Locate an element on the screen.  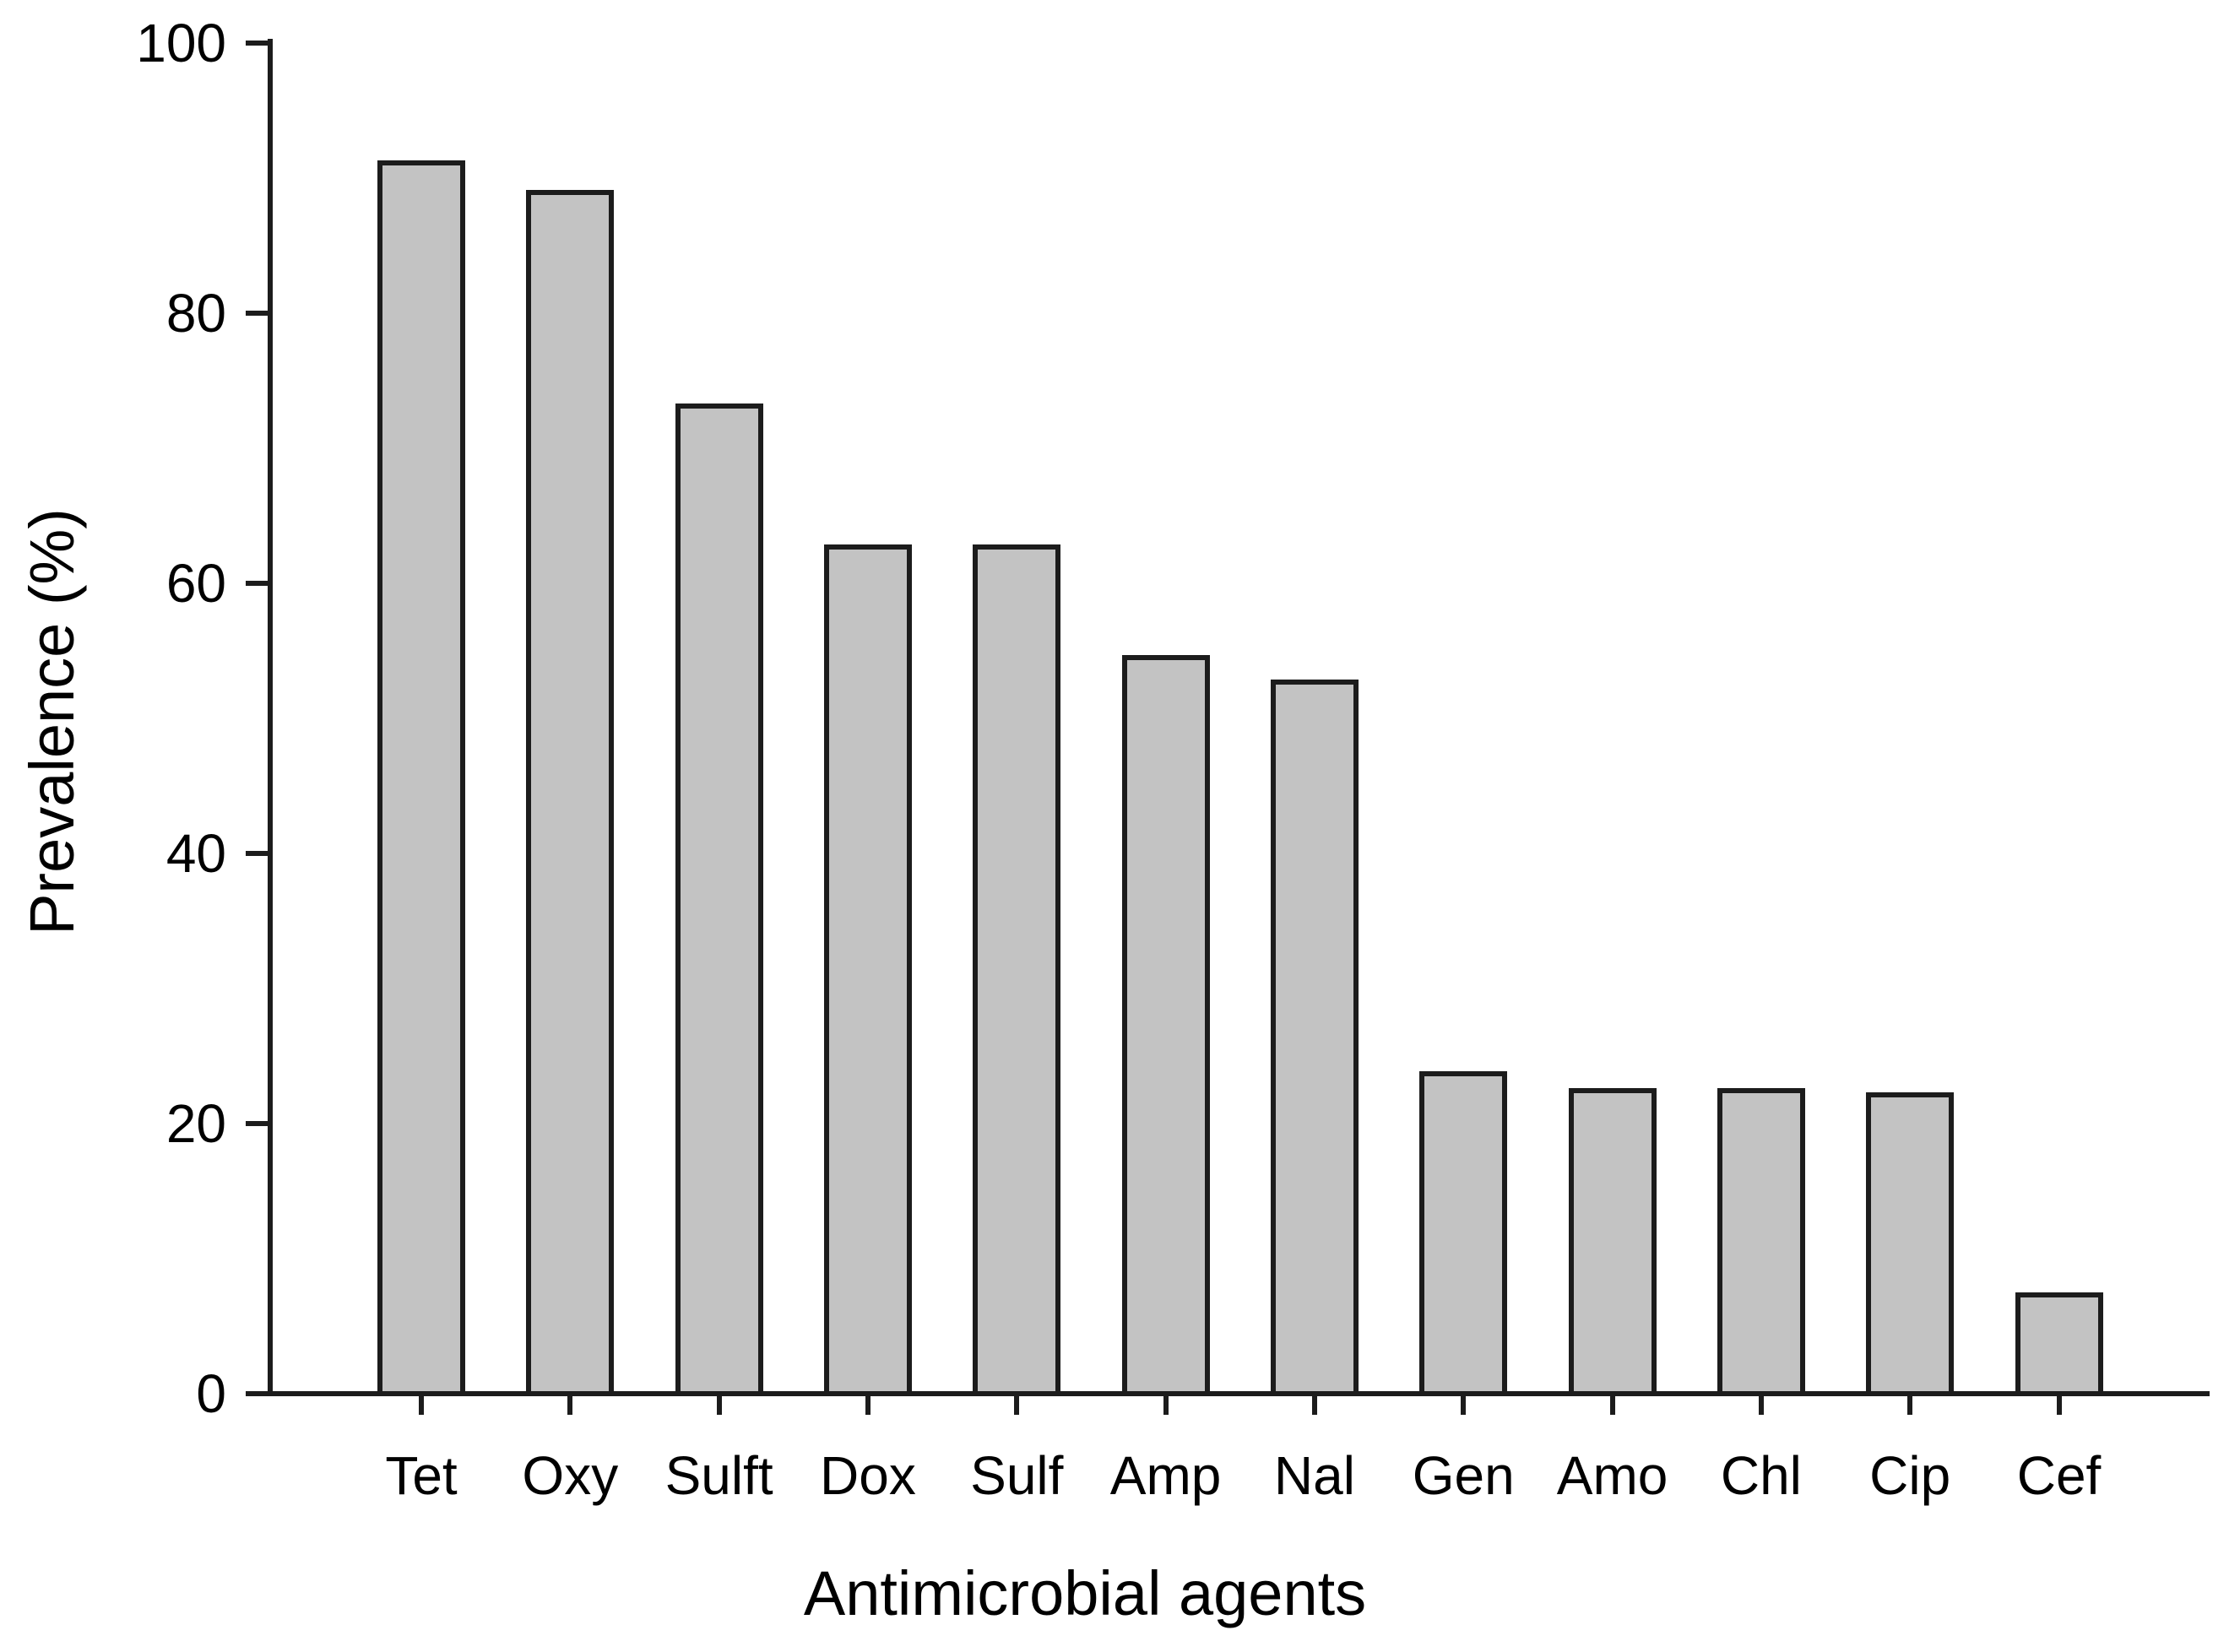
x-tick-label: Gen is located at coordinates (1463, 1475).